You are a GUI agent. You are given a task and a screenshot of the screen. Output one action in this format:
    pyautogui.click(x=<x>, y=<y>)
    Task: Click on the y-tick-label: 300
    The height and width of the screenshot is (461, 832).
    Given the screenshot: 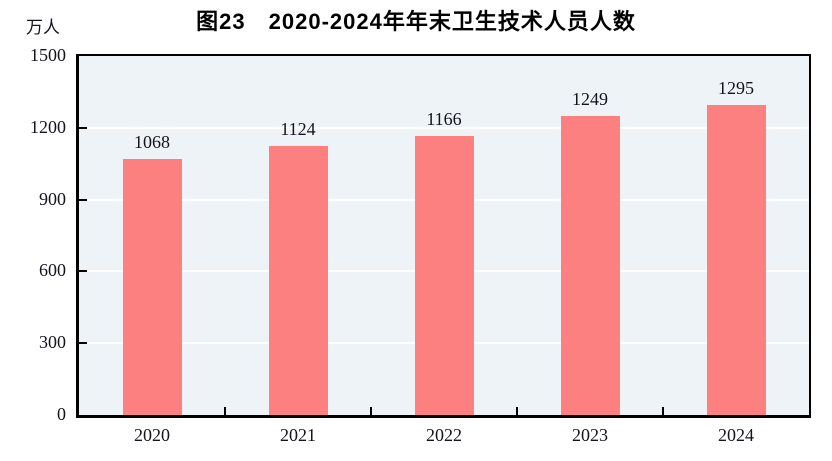 What is the action you would take?
    pyautogui.click(x=52, y=342)
    